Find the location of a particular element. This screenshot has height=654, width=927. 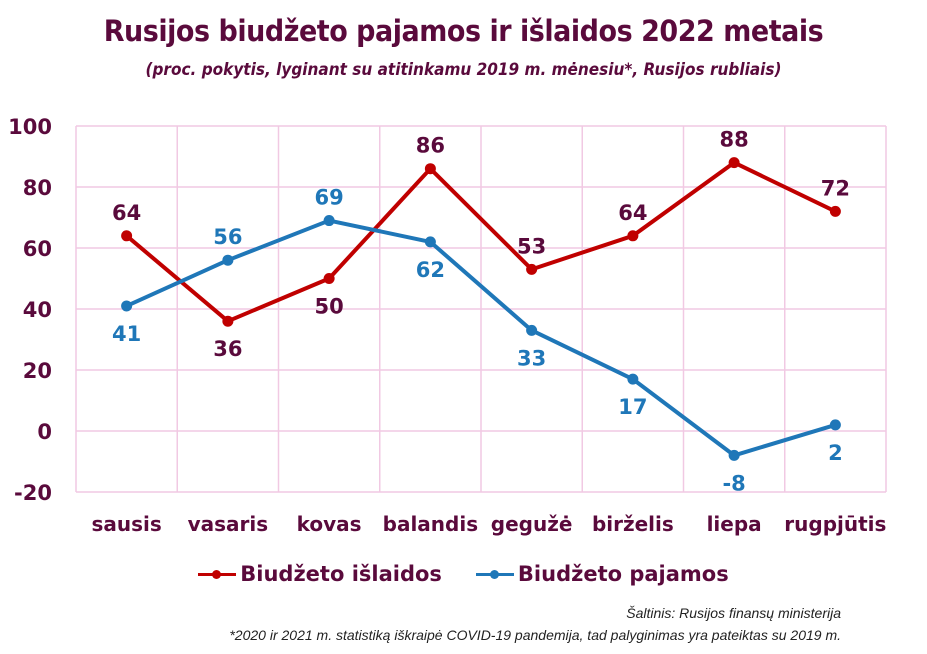

y-tick-label: -20 is located at coordinates (33, 493).